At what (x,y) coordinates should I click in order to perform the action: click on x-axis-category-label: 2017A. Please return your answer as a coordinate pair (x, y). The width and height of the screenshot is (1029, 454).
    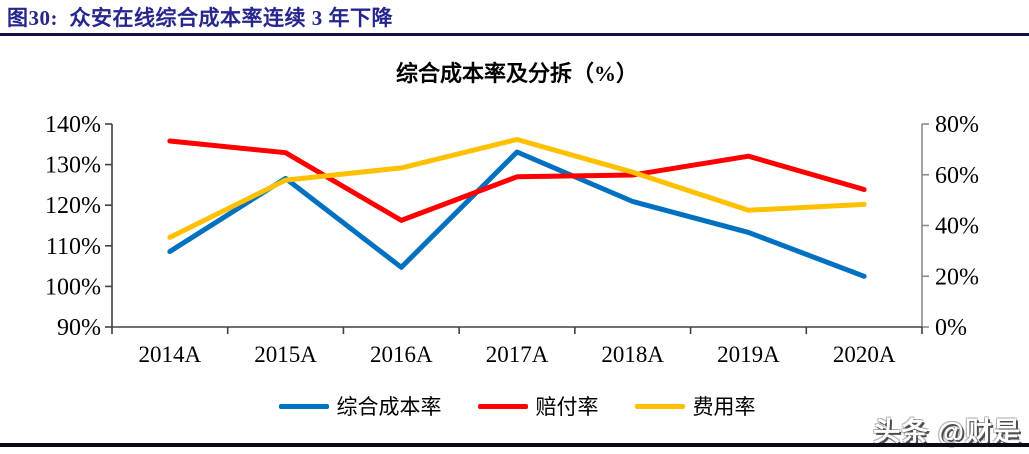
    Looking at the image, I should click on (517, 354).